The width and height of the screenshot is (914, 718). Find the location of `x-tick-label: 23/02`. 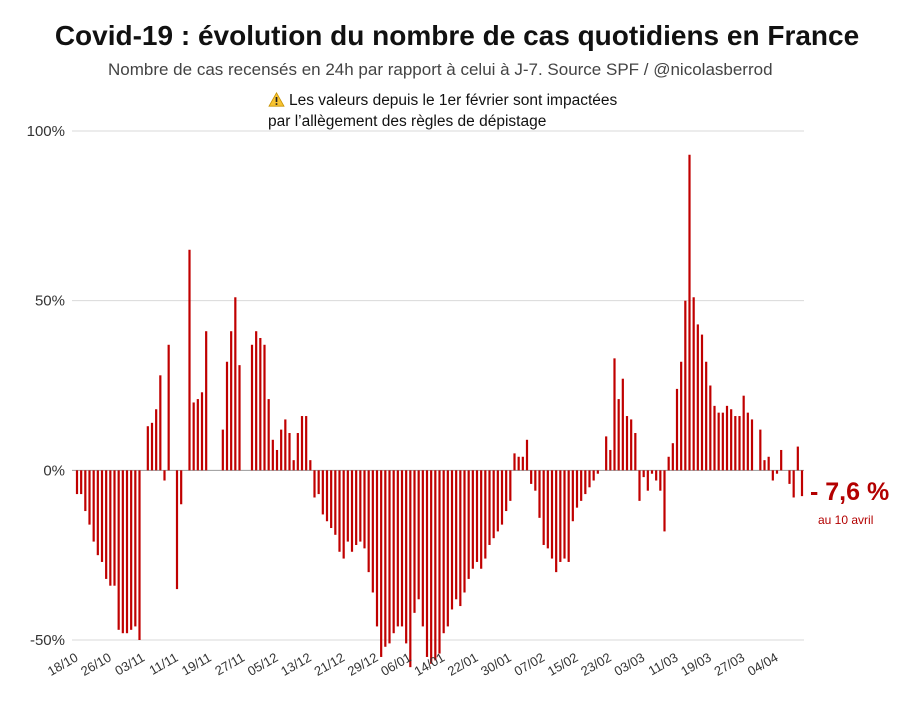

x-tick-label: 23/02 is located at coordinates (596, 664).